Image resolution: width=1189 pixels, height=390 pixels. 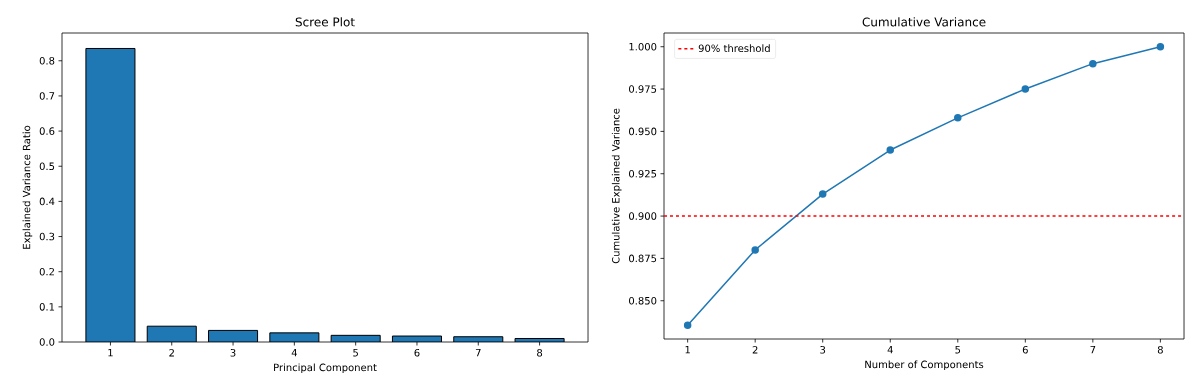 I want to click on y-axis-title: Explained Variance Ratio, so click(x=27, y=187).